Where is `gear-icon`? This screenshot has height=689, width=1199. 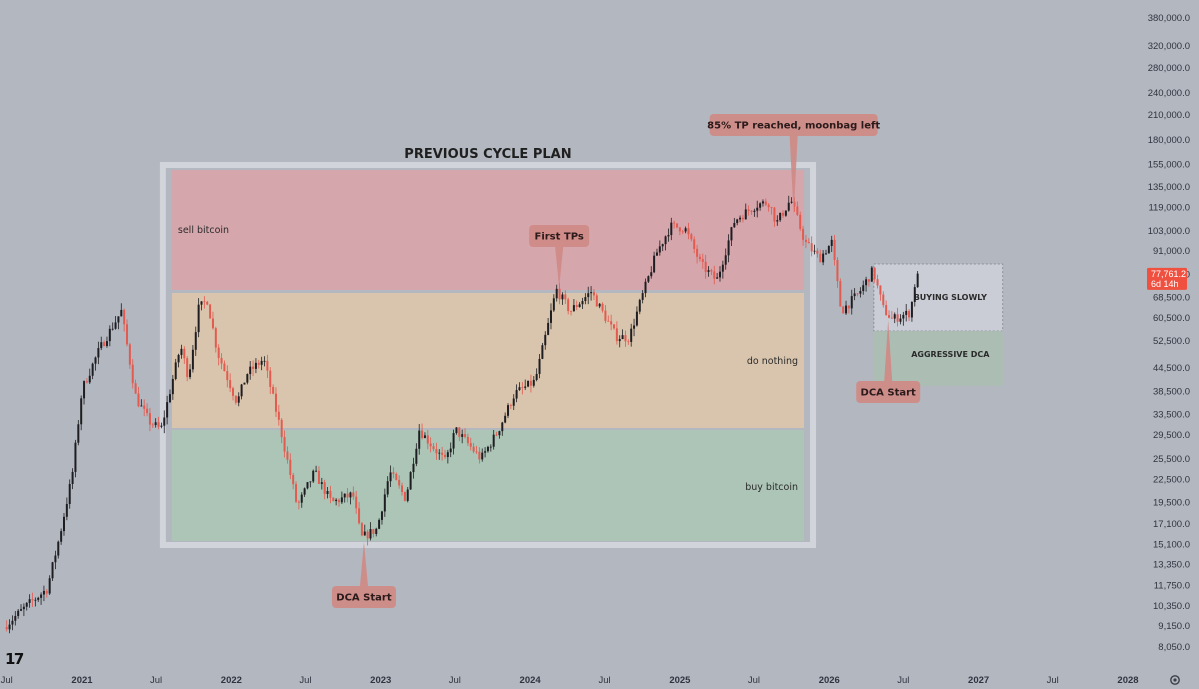
gear-icon is located at coordinates (1175, 680).